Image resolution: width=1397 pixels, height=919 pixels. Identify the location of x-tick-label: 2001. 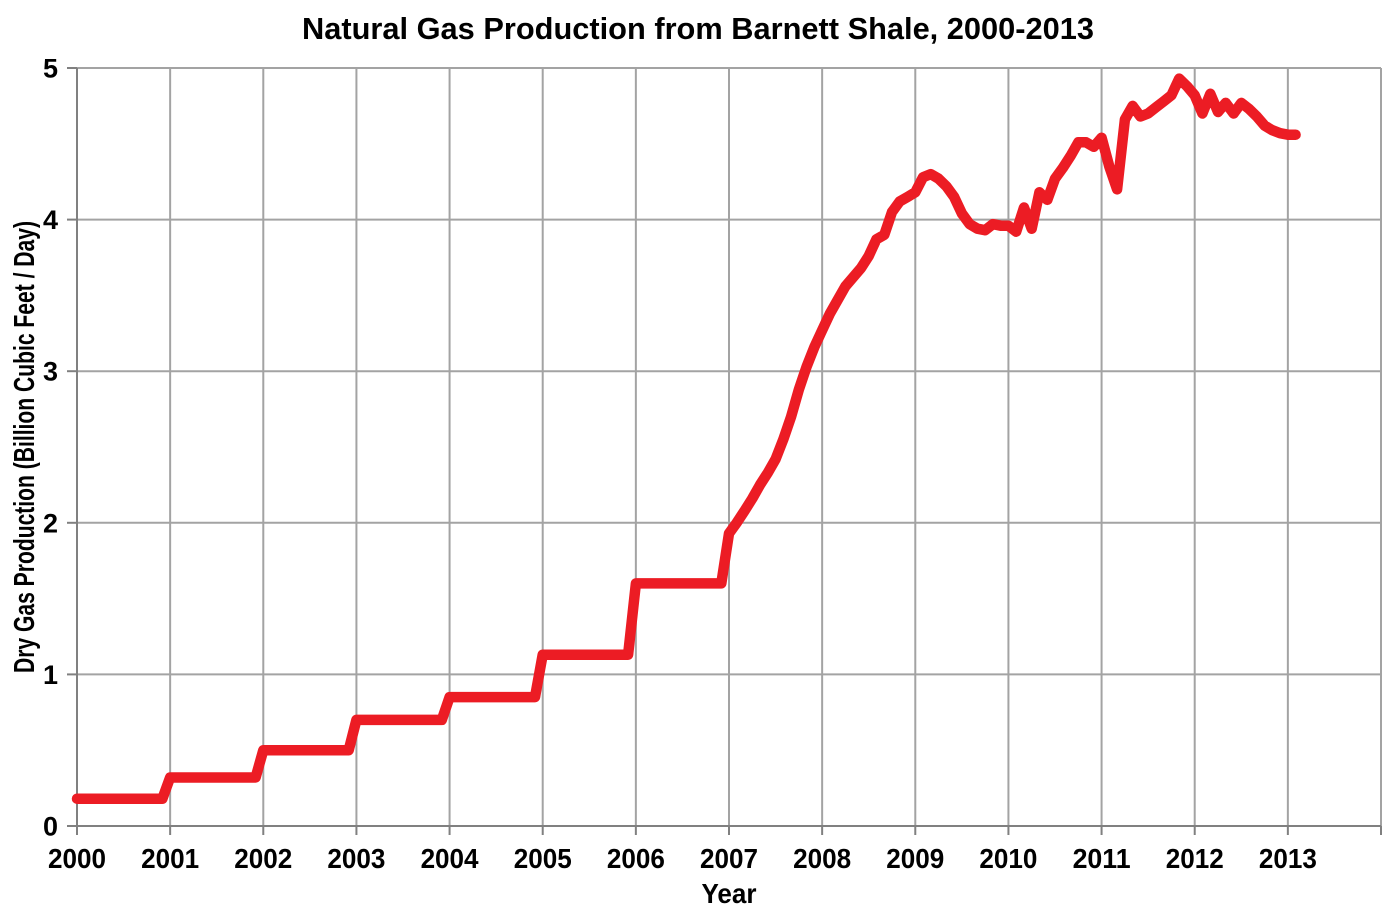
(170, 858).